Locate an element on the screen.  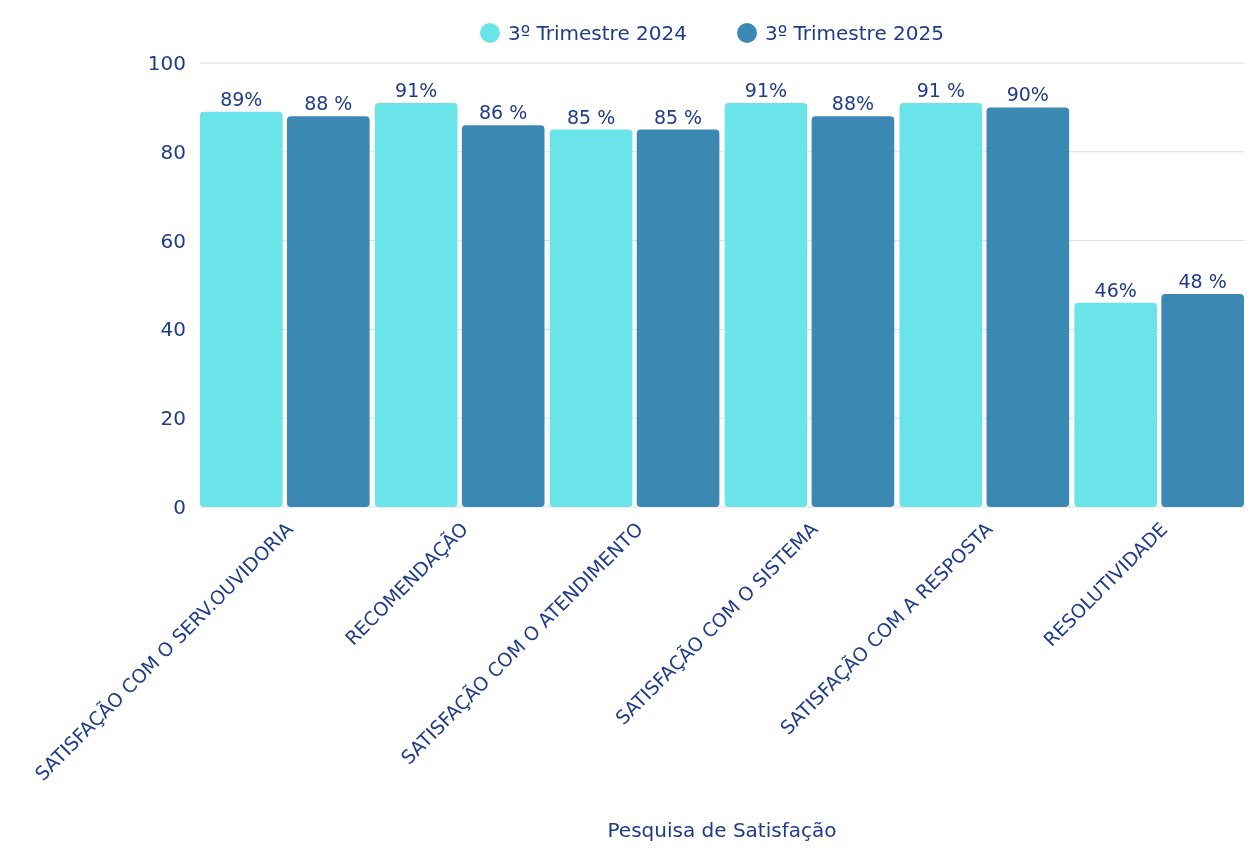
x-axis-title: Pesquisa de Satisfação is located at coordinates (722, 830).